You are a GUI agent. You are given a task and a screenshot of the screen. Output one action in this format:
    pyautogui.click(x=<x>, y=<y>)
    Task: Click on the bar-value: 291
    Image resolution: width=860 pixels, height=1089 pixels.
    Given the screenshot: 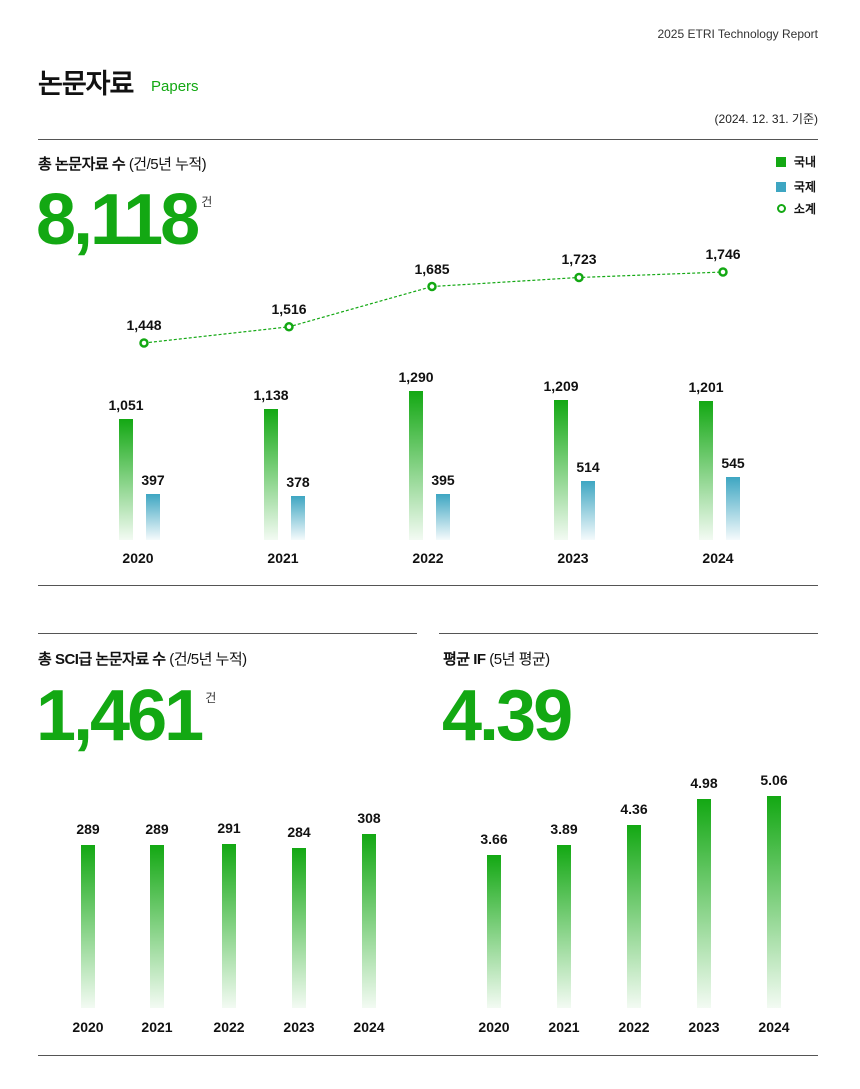 What is the action you would take?
    pyautogui.click(x=229, y=827)
    